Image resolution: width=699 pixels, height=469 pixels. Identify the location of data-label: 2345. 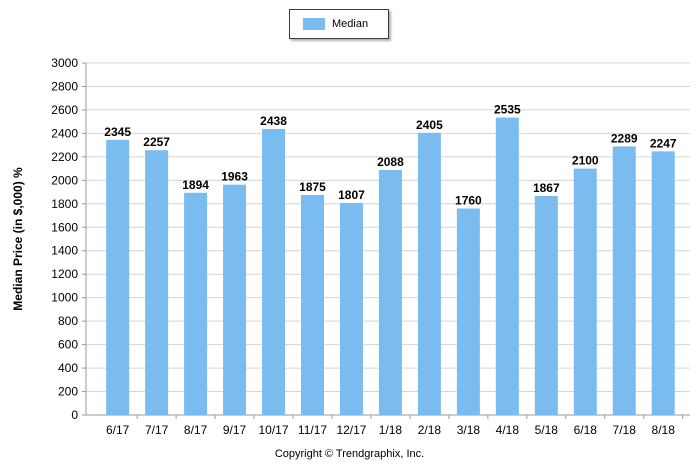
(117, 132).